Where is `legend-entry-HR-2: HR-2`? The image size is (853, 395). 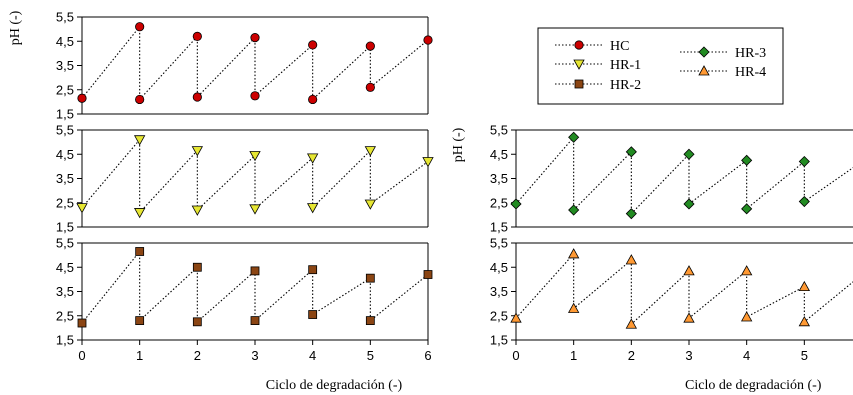 legend-entry-HR-2: HR-2 is located at coordinates (598, 85).